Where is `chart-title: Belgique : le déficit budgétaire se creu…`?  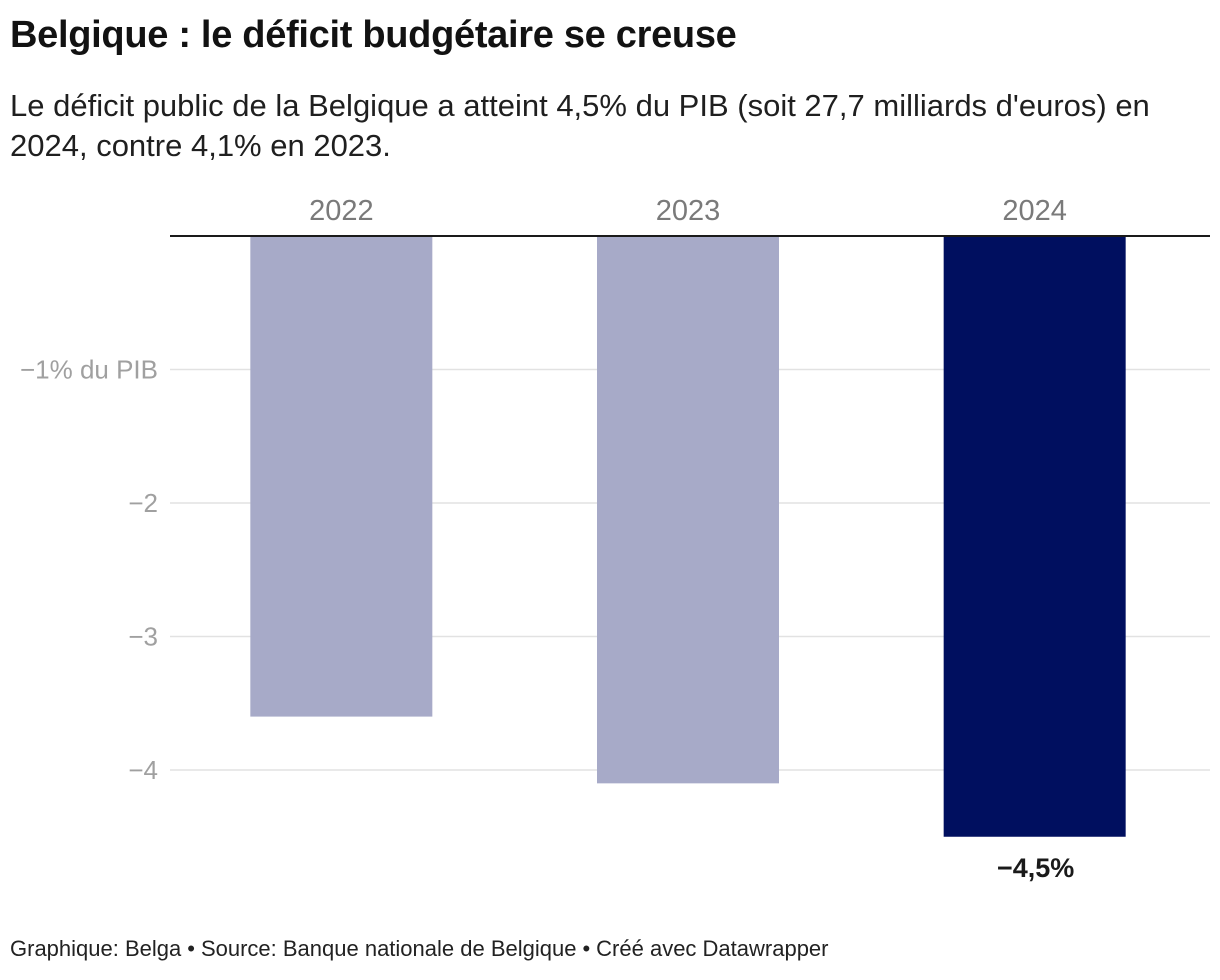
chart-title: Belgique : le déficit budgétaire se creu… is located at coordinates (373, 35).